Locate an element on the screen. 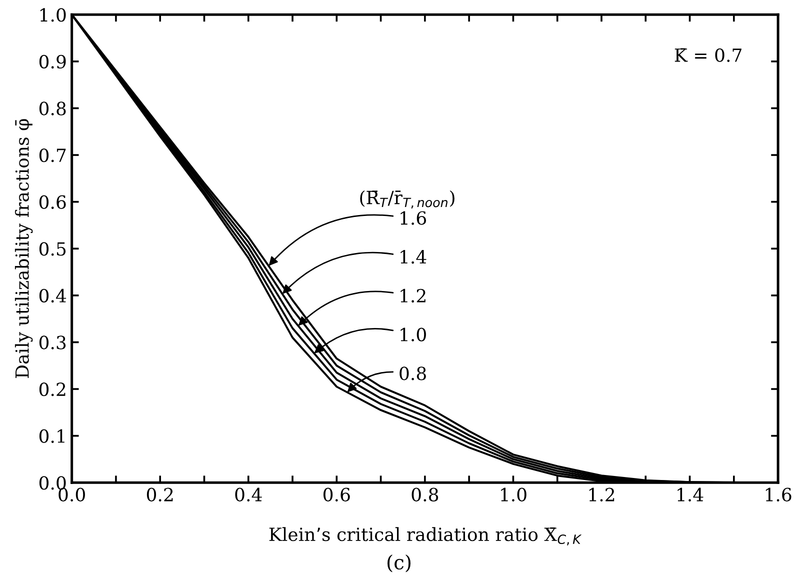 Image resolution: width=798 pixels, height=585 pixels. y-tick-label: 0.5 is located at coordinates (52, 249).